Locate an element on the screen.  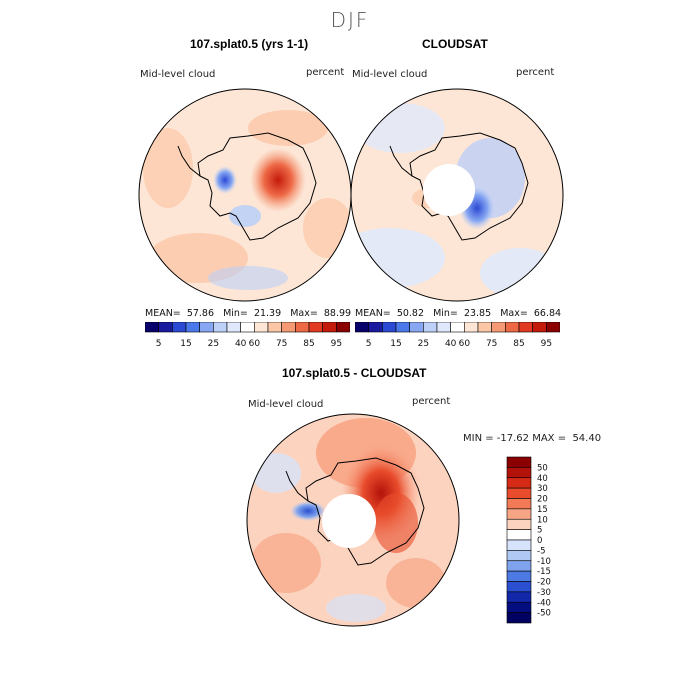
diff-units-label: percent is located at coordinates (431, 401).